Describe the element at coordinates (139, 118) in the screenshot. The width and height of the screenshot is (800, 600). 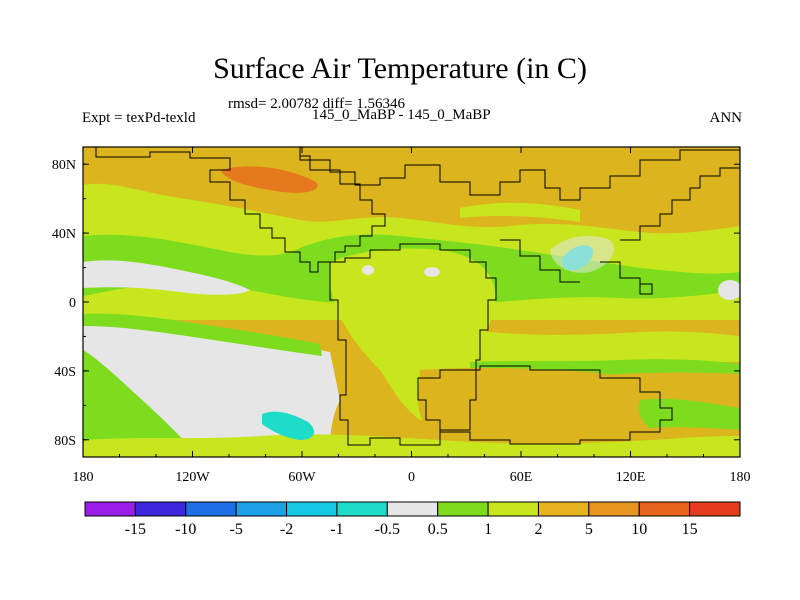
I see `experiment-label: Expt = texPd-texld` at that location.